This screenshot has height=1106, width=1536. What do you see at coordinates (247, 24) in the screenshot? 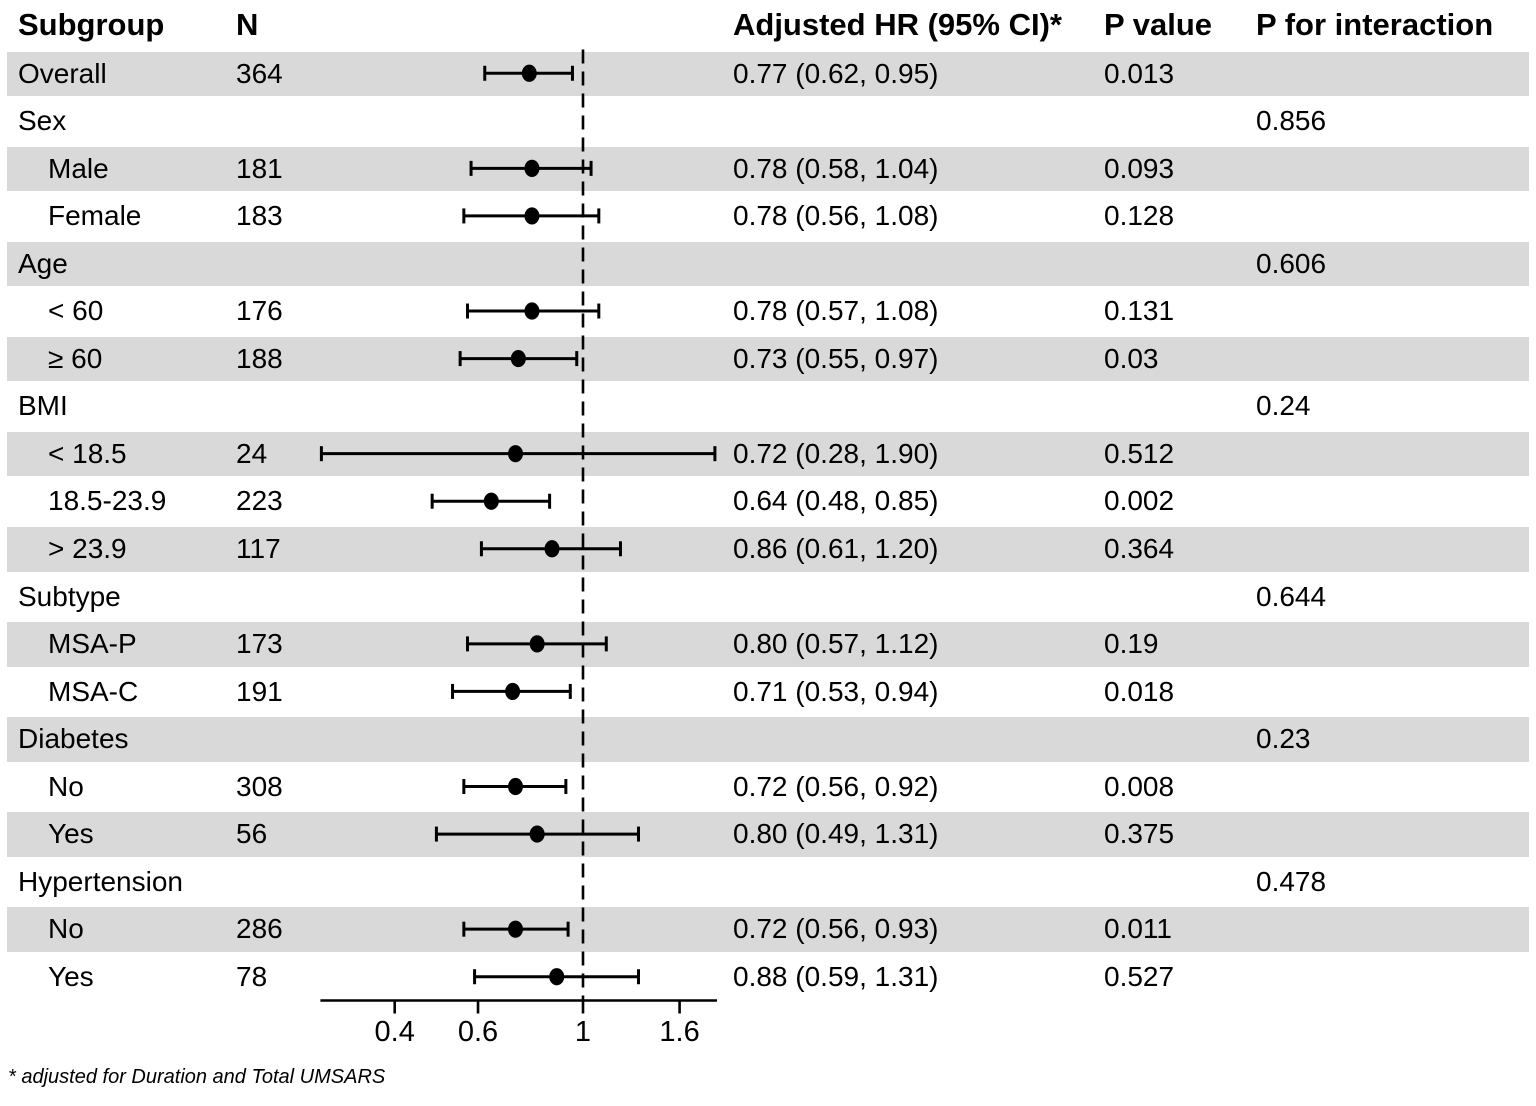
I see `header-n: N` at bounding box center [247, 24].